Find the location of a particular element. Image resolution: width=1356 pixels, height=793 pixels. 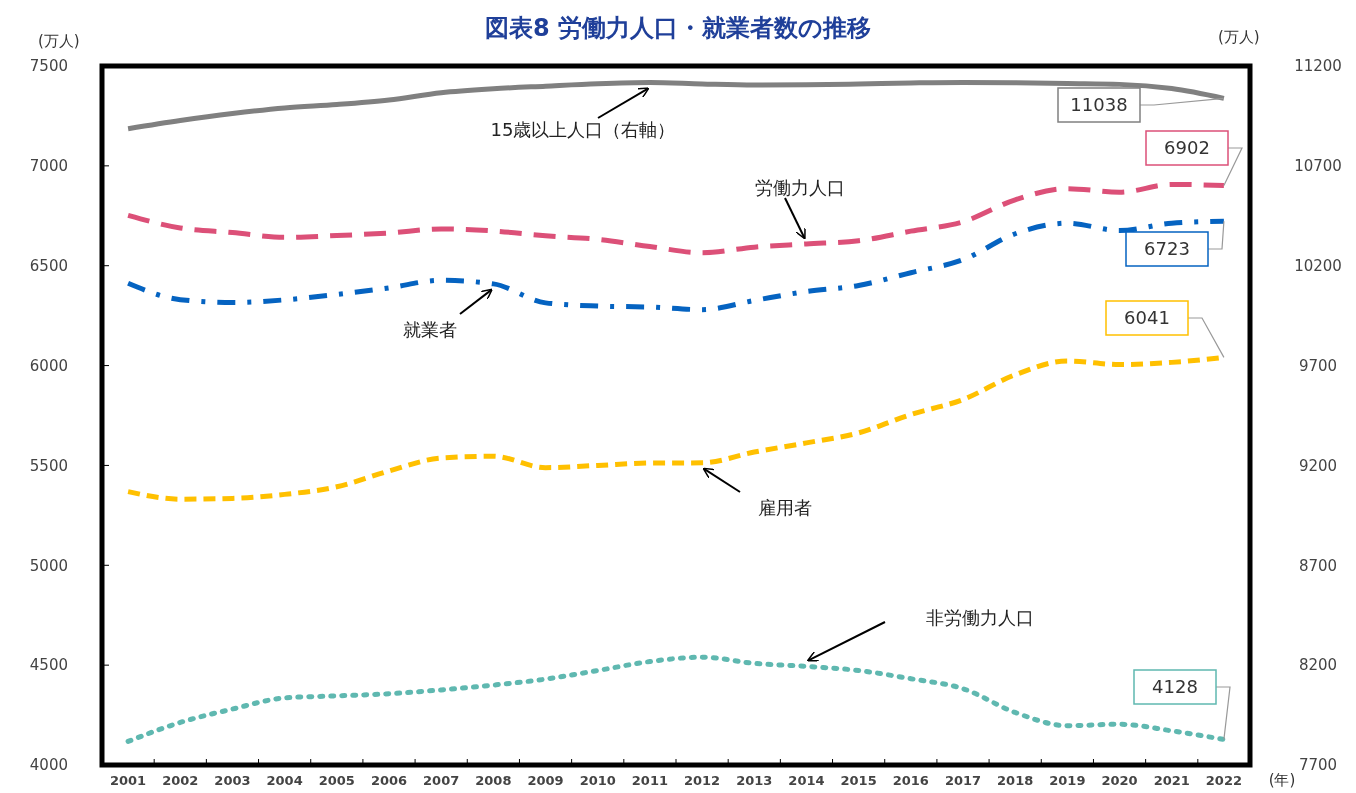

y2-tick-label: 7700 is located at coordinates (1318, 765).